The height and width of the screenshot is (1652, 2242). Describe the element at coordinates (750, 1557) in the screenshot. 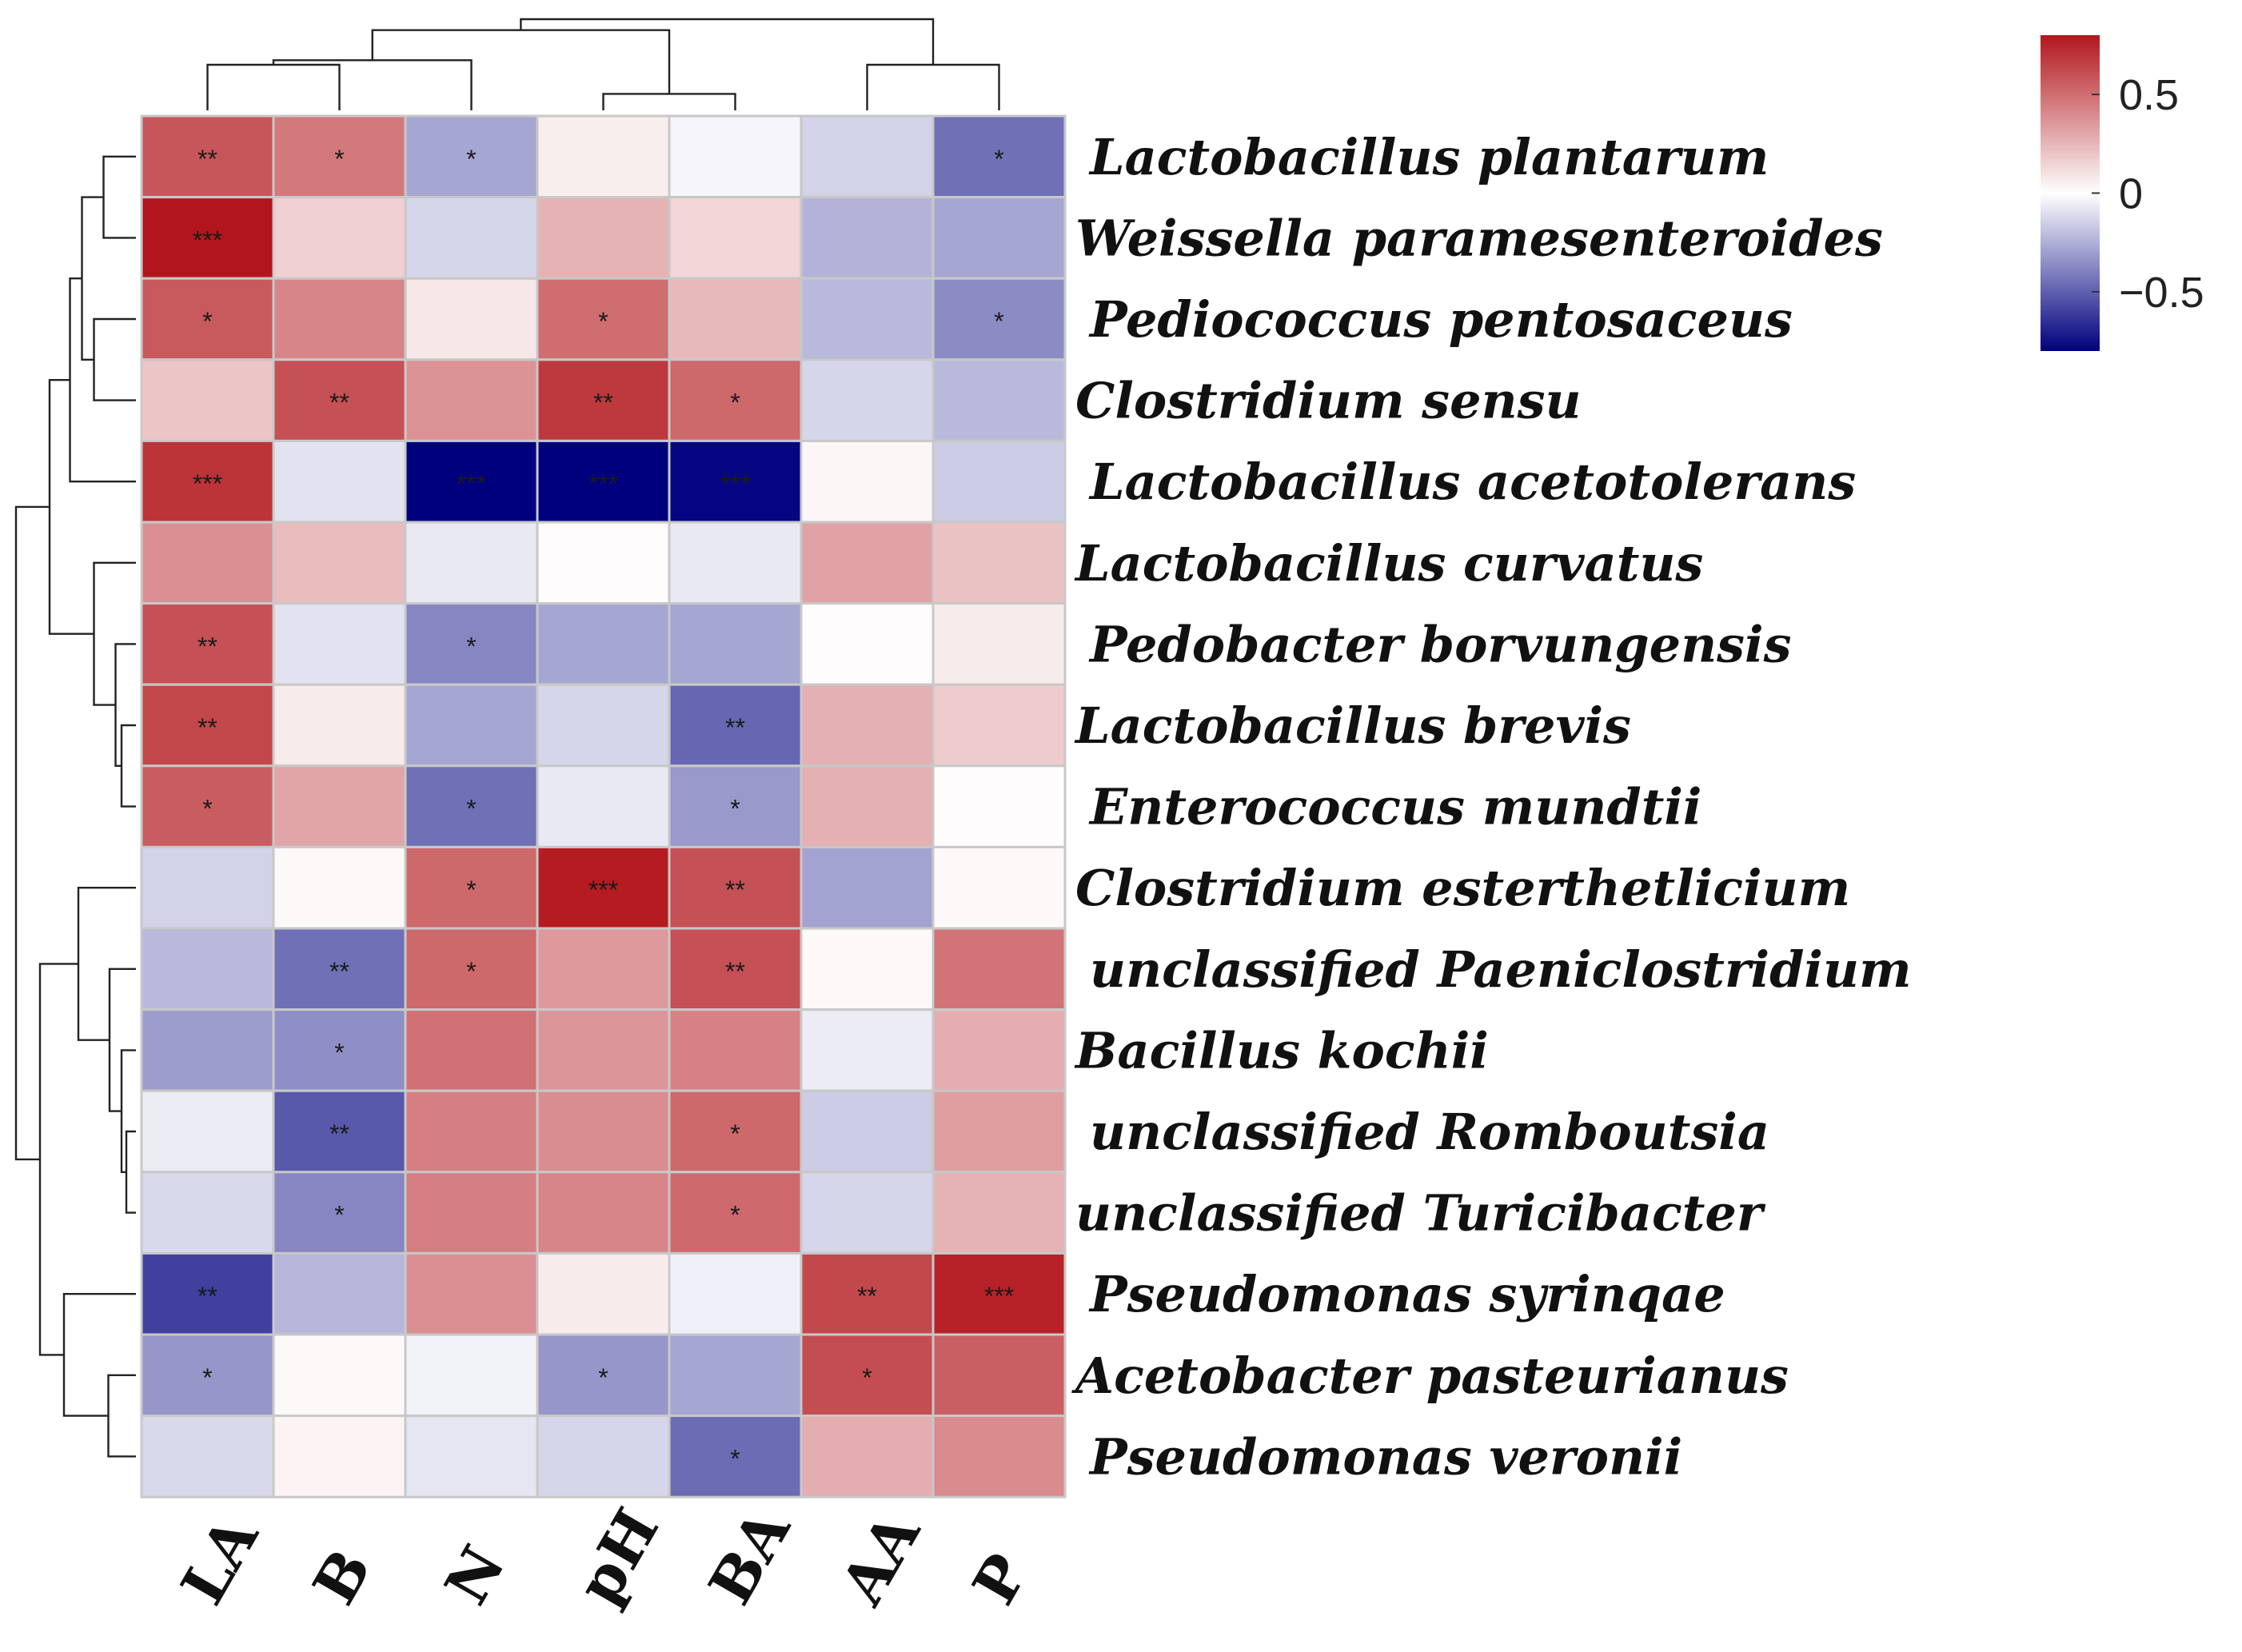

I see `column-label: BA` at that location.